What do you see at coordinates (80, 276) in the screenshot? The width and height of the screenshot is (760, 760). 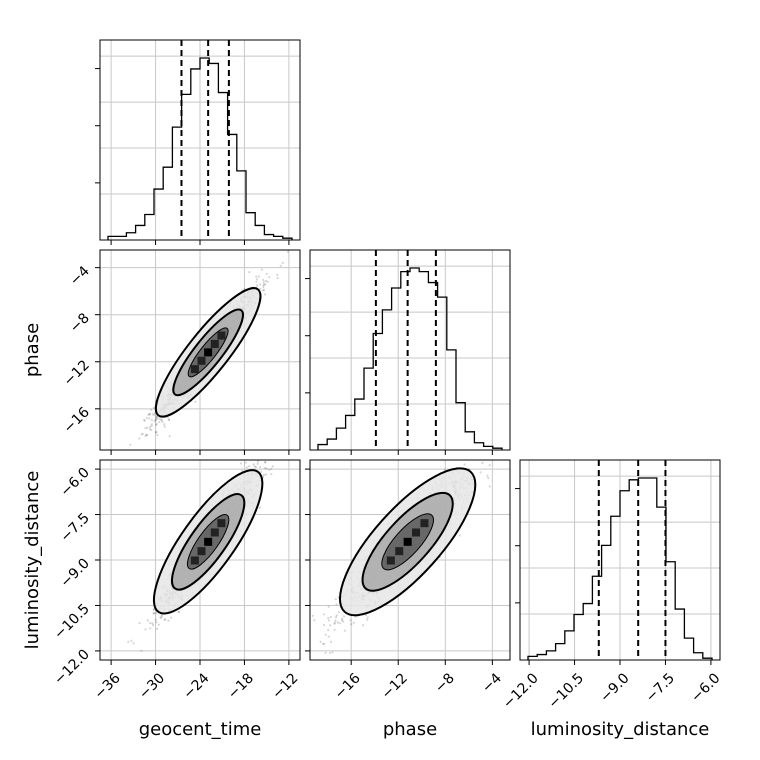 I see `y-tick-label: −4` at bounding box center [80, 276].